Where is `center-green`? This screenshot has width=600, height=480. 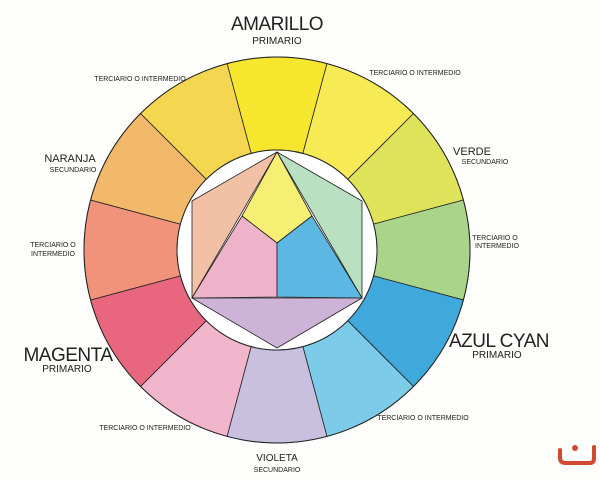
center-green is located at coordinates (319, 225).